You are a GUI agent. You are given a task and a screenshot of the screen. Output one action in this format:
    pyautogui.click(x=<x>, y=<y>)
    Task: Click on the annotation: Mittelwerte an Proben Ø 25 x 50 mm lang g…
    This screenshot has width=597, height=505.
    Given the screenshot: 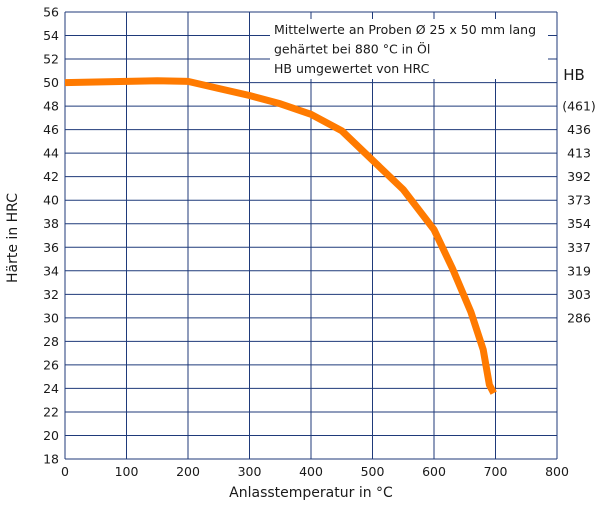 What is the action you would take?
    pyautogui.click(x=409, y=49)
    